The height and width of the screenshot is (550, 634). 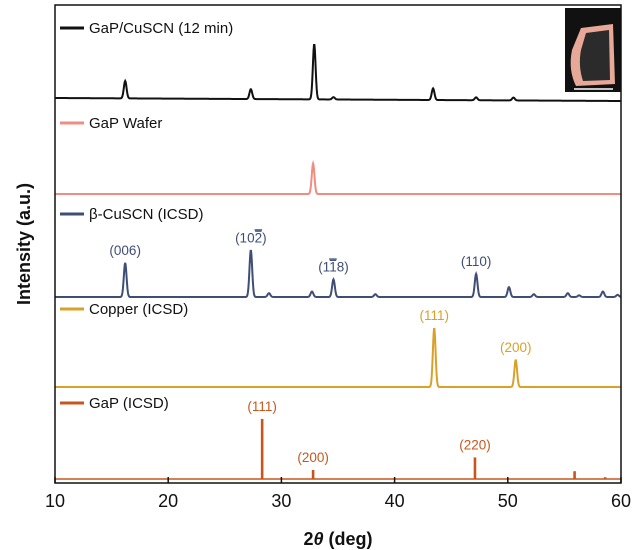 I want to click on x-axis-ticks: 10 20 30 40 50 60, so click(x=338, y=494).